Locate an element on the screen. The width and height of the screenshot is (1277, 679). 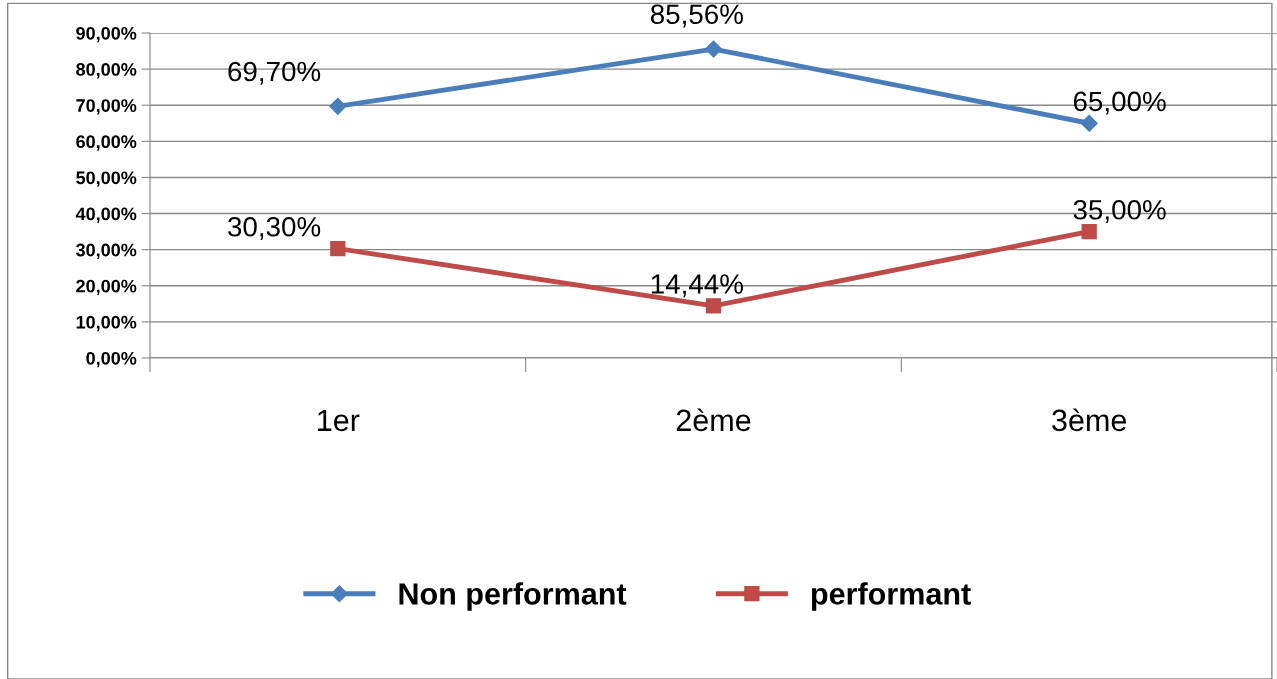
y-tick-label: 60,00% is located at coordinates (106, 143).